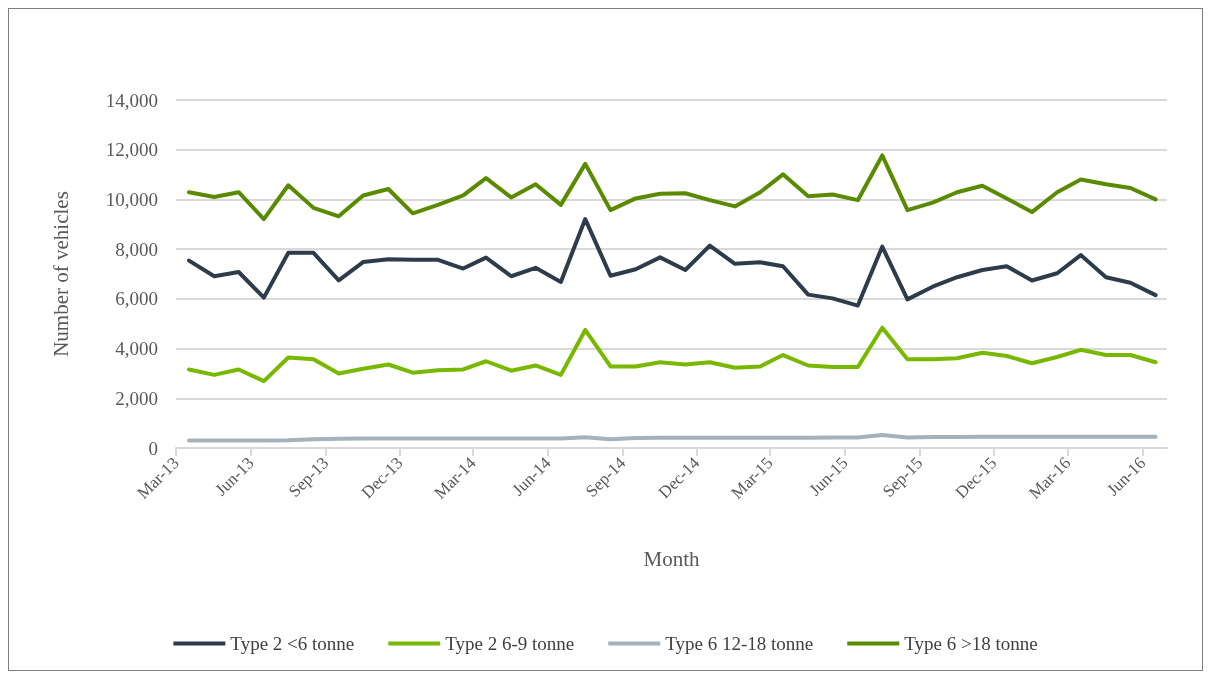 Image resolution: width=1213 pixels, height=681 pixels. I want to click on y-tick-label: 12,000, so click(131, 150).